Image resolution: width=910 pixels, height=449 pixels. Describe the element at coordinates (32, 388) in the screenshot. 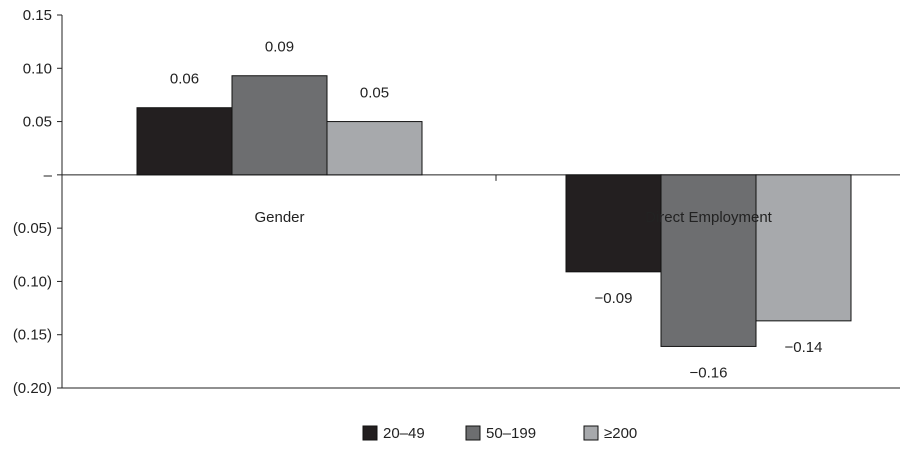

I see `y-tick-label: (0.20)` at that location.